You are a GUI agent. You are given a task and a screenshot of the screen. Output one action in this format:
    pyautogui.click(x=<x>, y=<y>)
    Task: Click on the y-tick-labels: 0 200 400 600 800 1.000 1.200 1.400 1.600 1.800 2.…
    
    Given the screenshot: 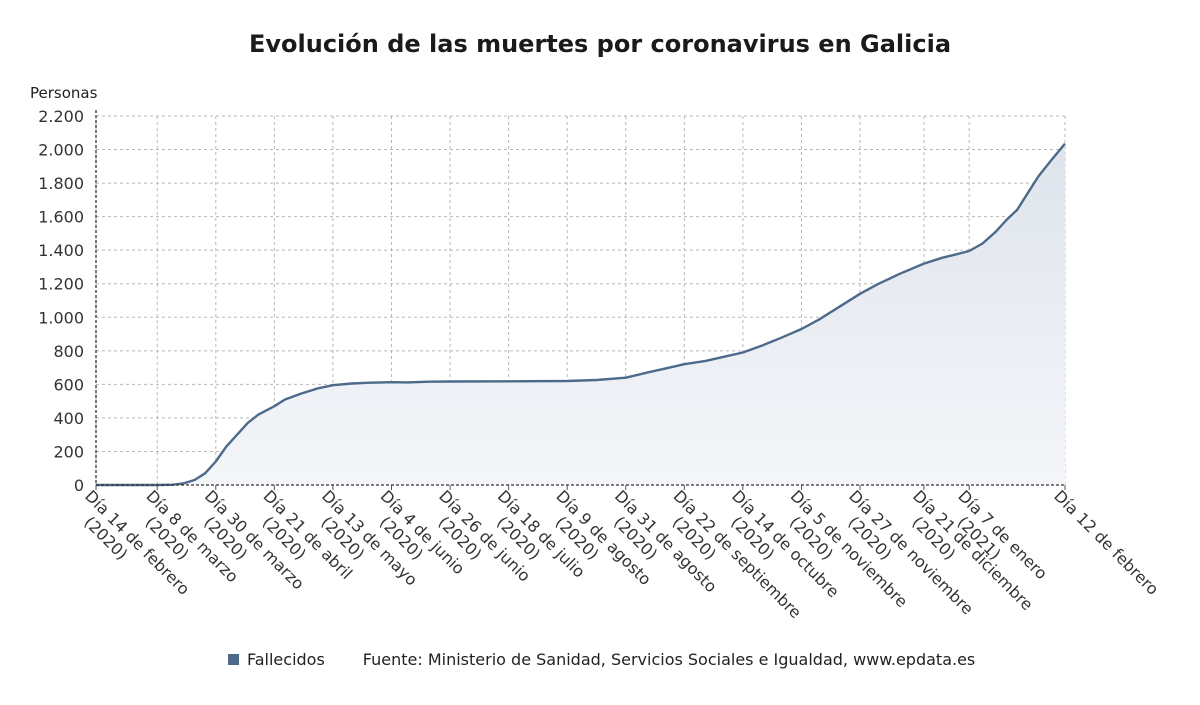 What is the action you would take?
    pyautogui.click(x=61, y=301)
    